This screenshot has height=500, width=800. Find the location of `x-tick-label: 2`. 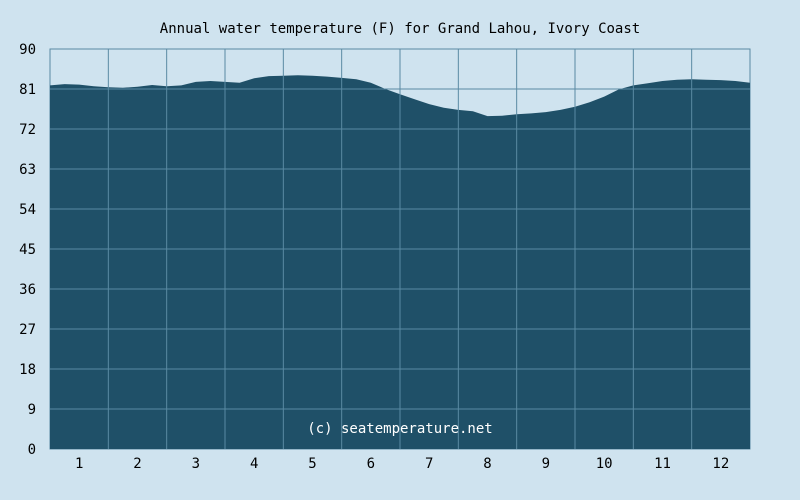

x-tick-label: 2 is located at coordinates (137, 464).